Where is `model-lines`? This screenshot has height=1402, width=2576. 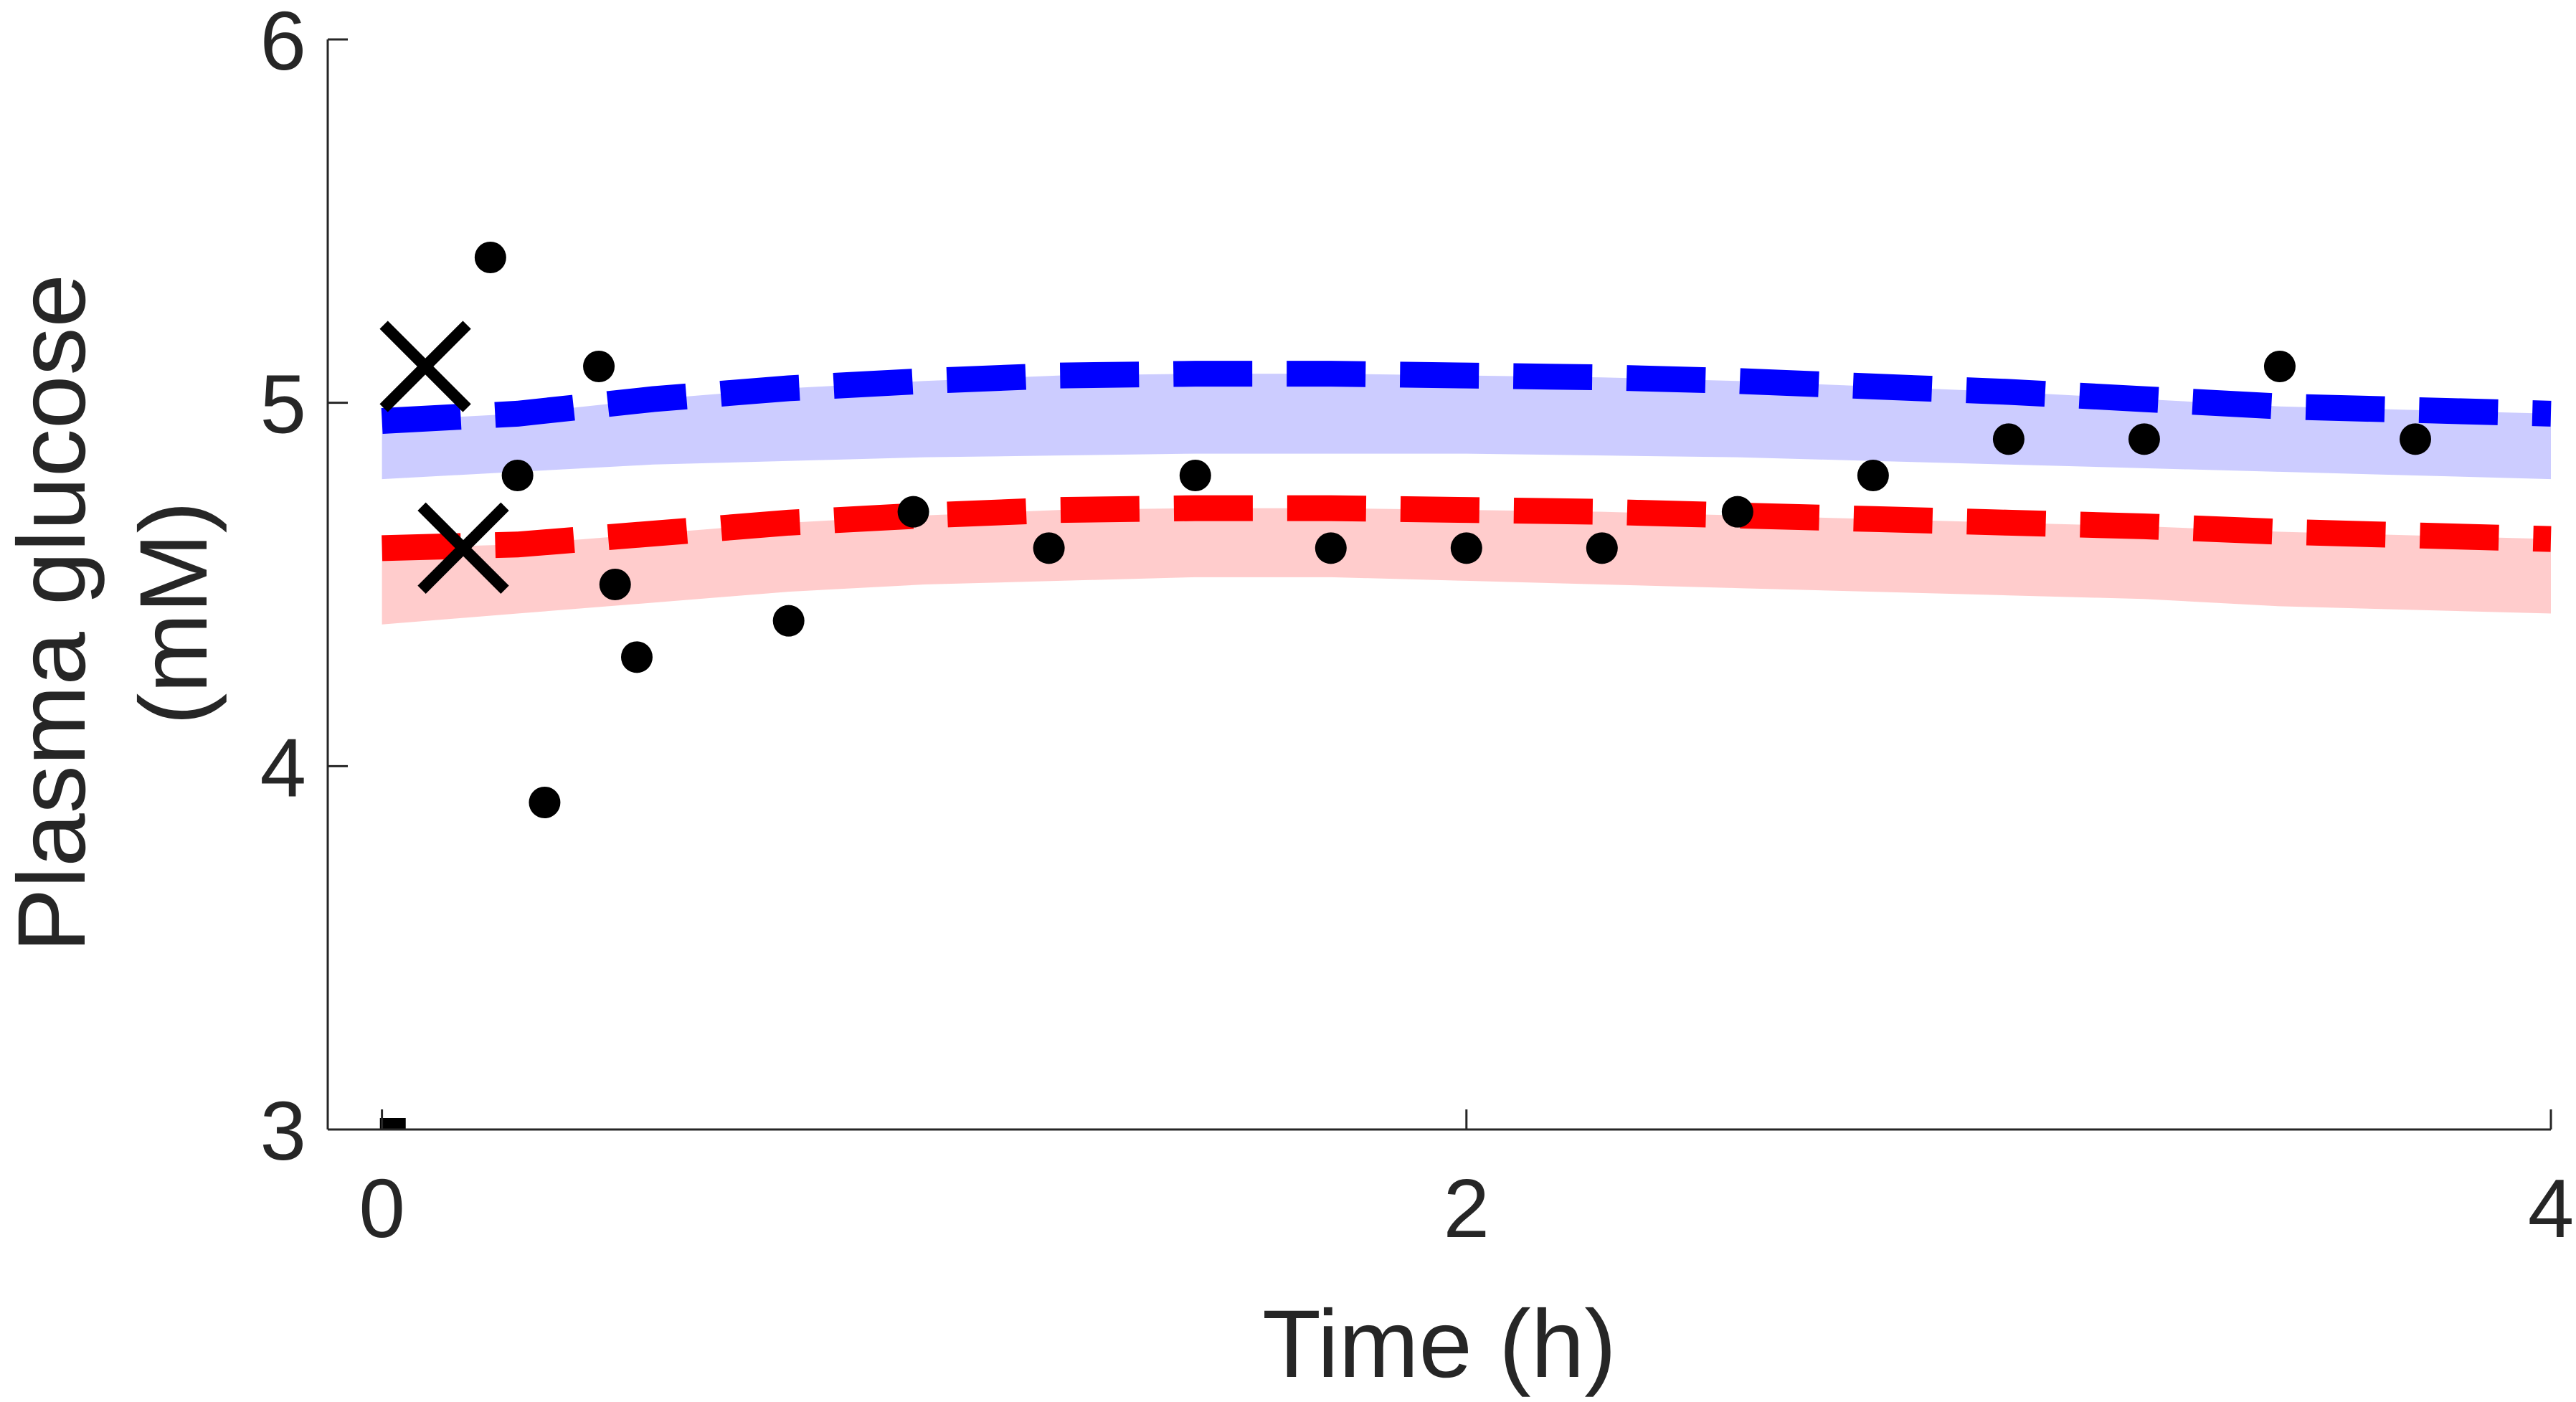 model-lines is located at coordinates (1466, 462).